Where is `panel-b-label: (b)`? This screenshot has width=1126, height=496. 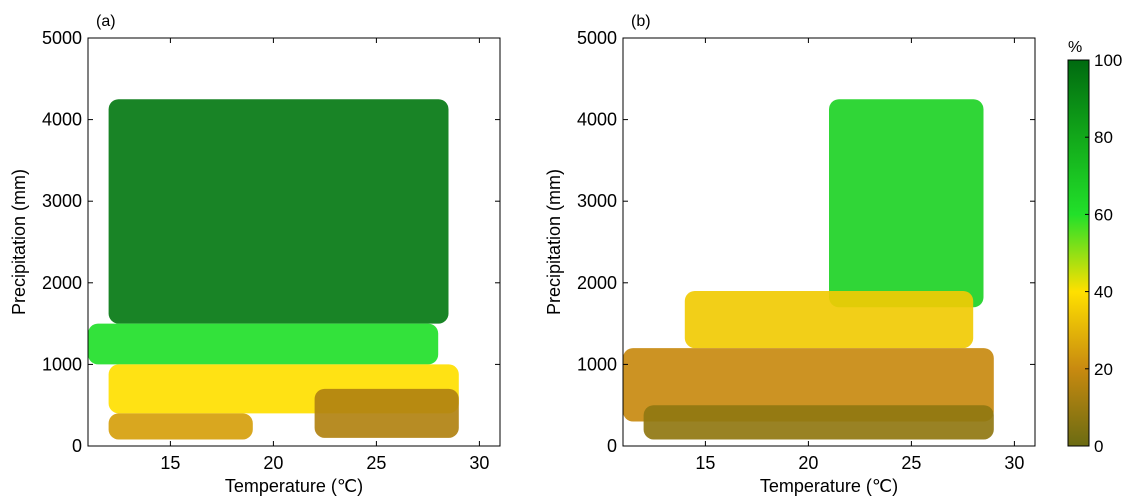 panel-b-label: (b) is located at coordinates (641, 21).